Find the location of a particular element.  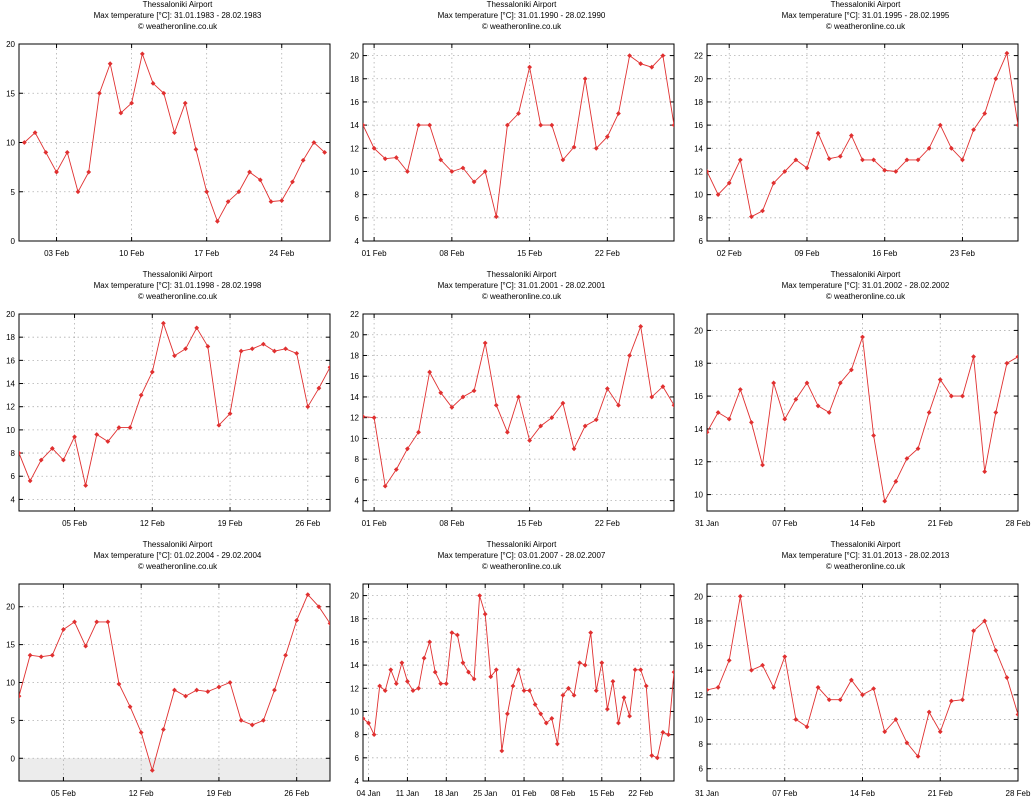

x-tick-label: 31 Jan is located at coordinates (707, 793).